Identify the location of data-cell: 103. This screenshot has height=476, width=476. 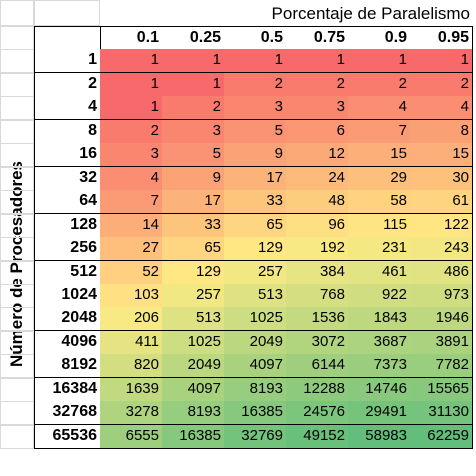
(131, 296).